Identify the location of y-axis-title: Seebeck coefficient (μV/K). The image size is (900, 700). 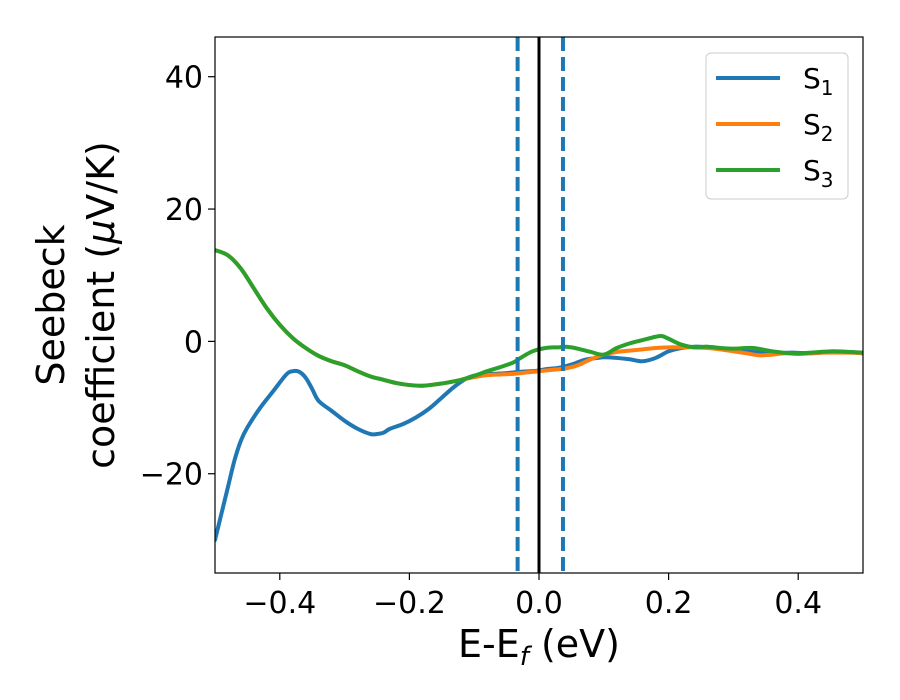
(76, 305).